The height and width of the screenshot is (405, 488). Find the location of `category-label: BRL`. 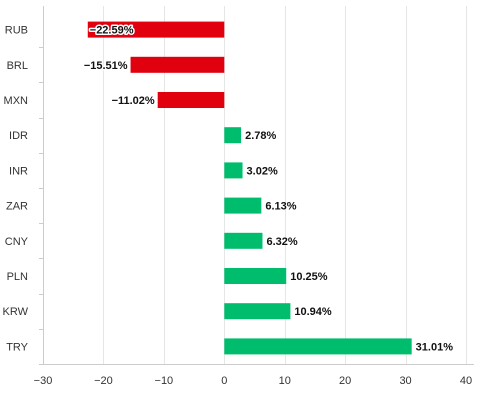

category-label: BRL is located at coordinates (17, 66).